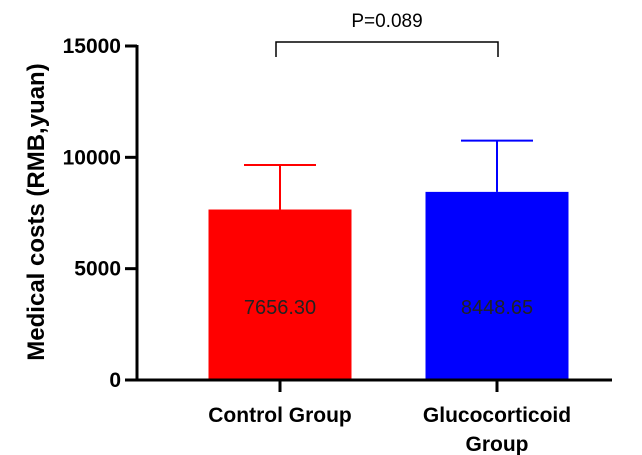 The height and width of the screenshot is (455, 642). What do you see at coordinates (92, 157) in the screenshot?
I see `y-tick-label: 10000` at bounding box center [92, 157].